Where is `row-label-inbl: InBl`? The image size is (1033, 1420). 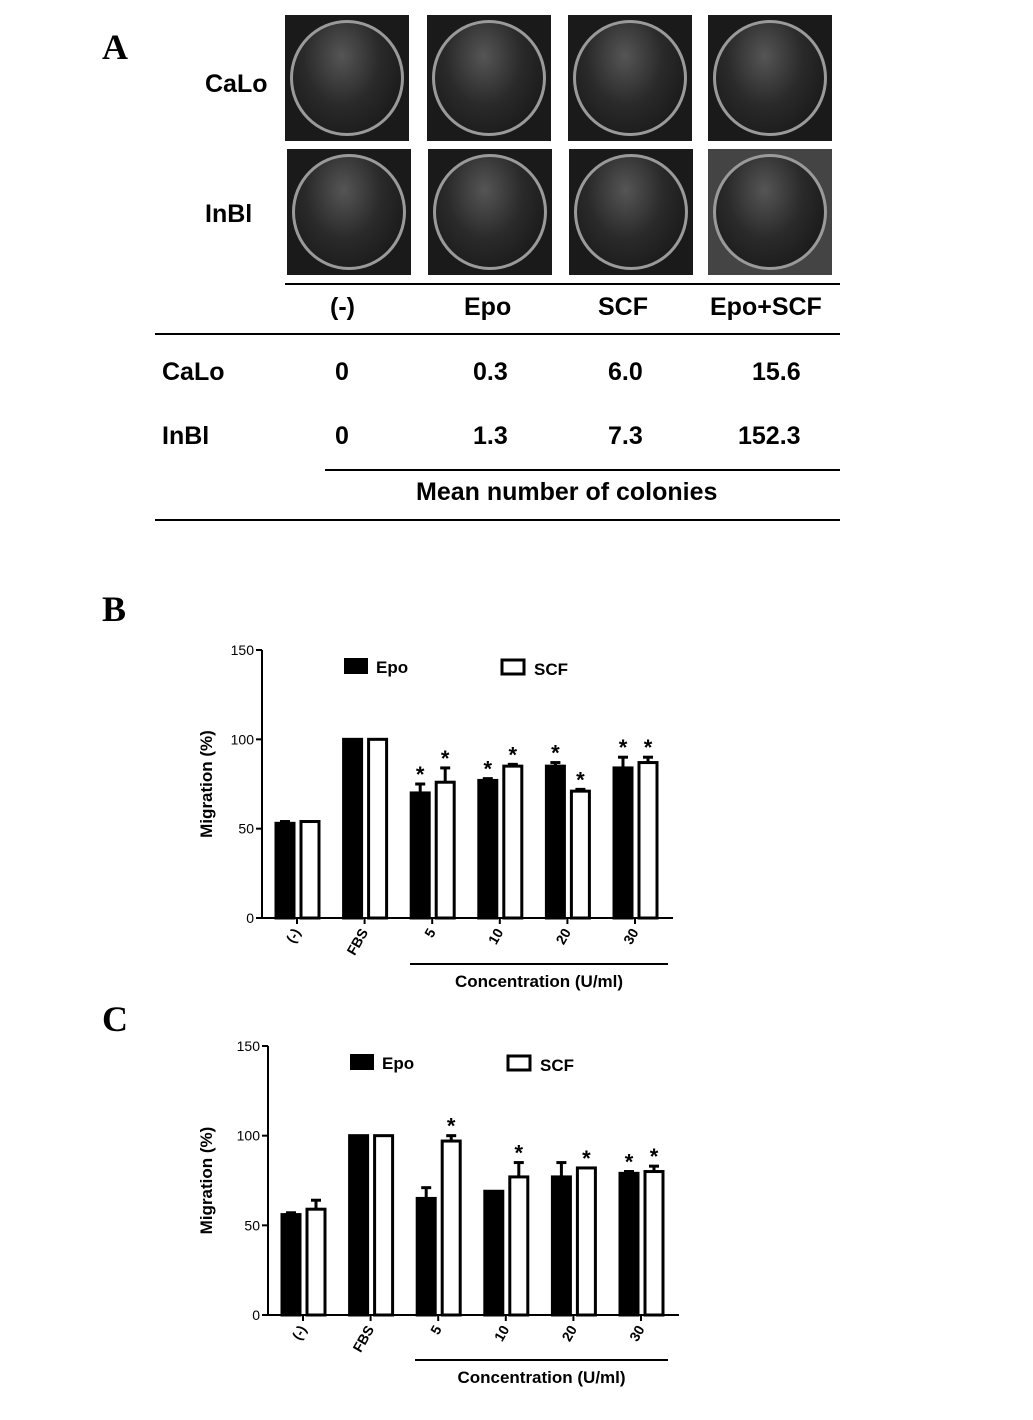
row-label-inbl: InBl is located at coordinates (229, 214).